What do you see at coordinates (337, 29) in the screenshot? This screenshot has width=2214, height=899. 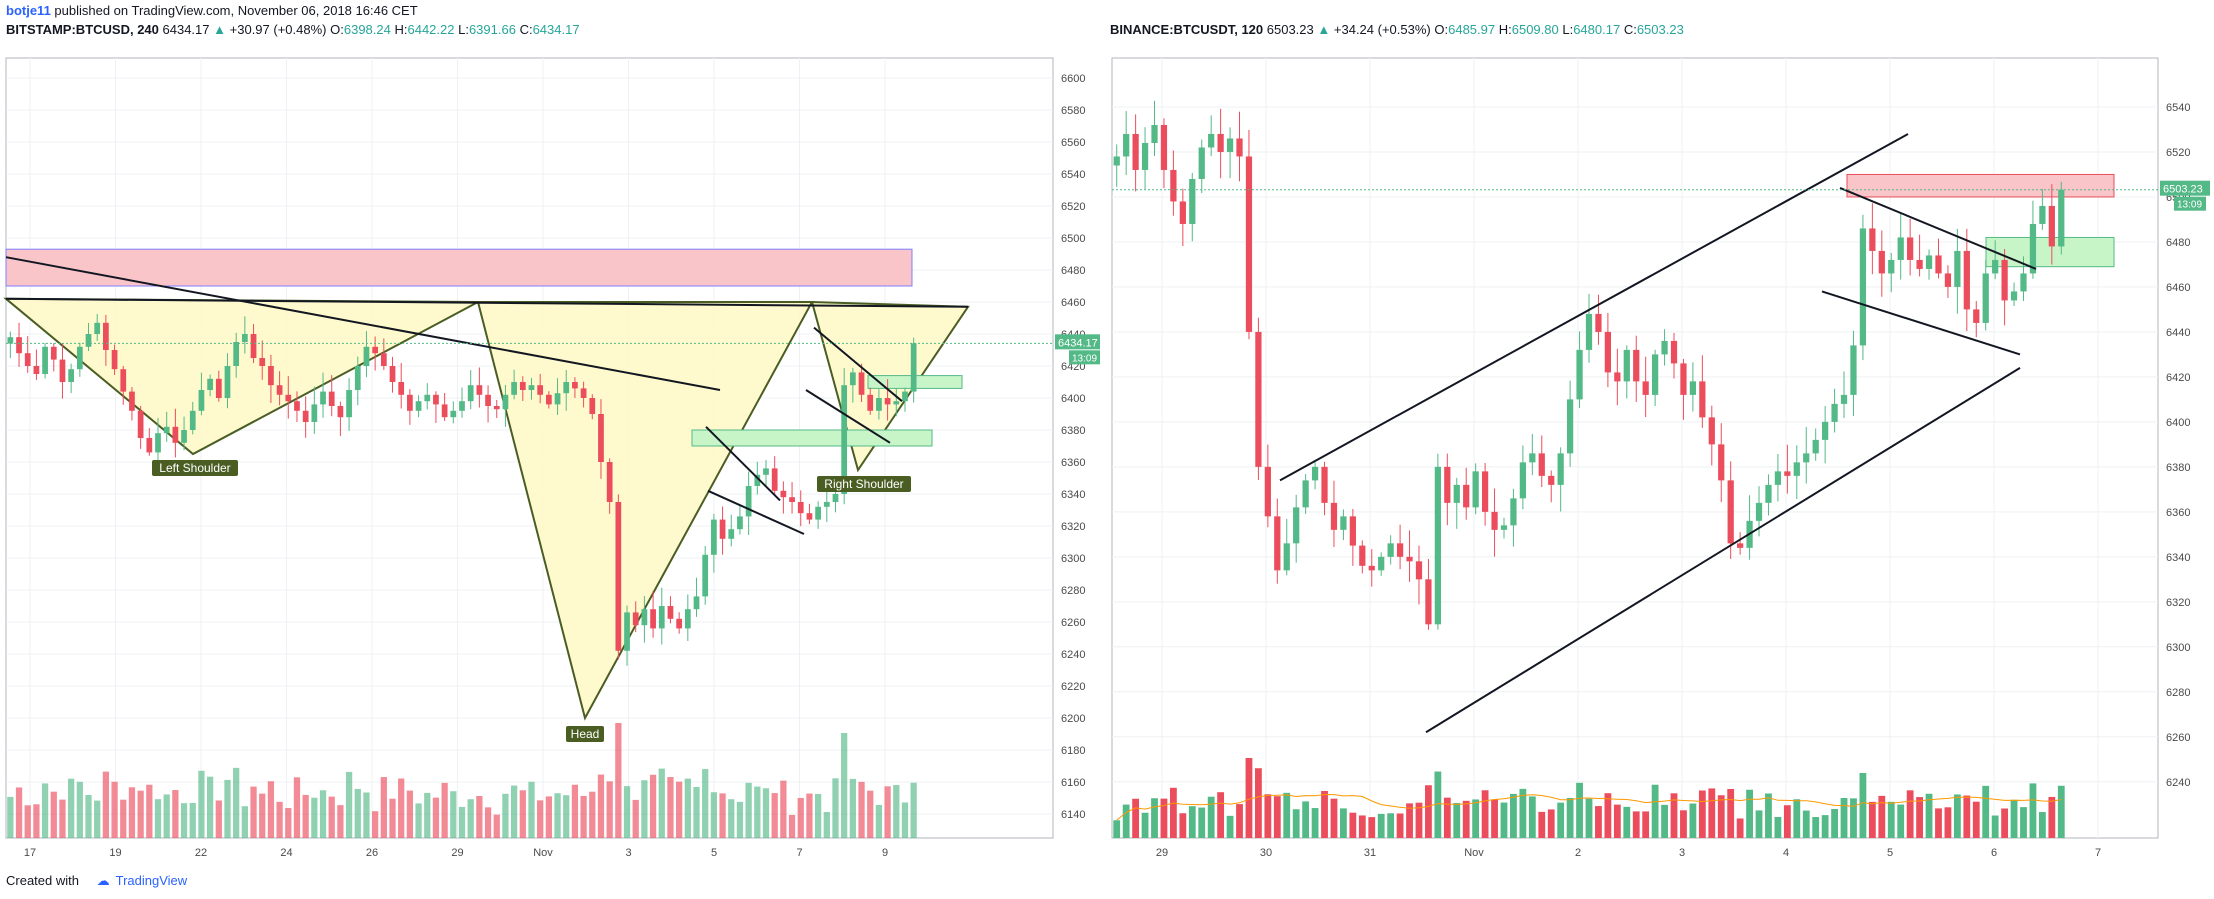 I see `left-o-label: O:` at bounding box center [337, 29].